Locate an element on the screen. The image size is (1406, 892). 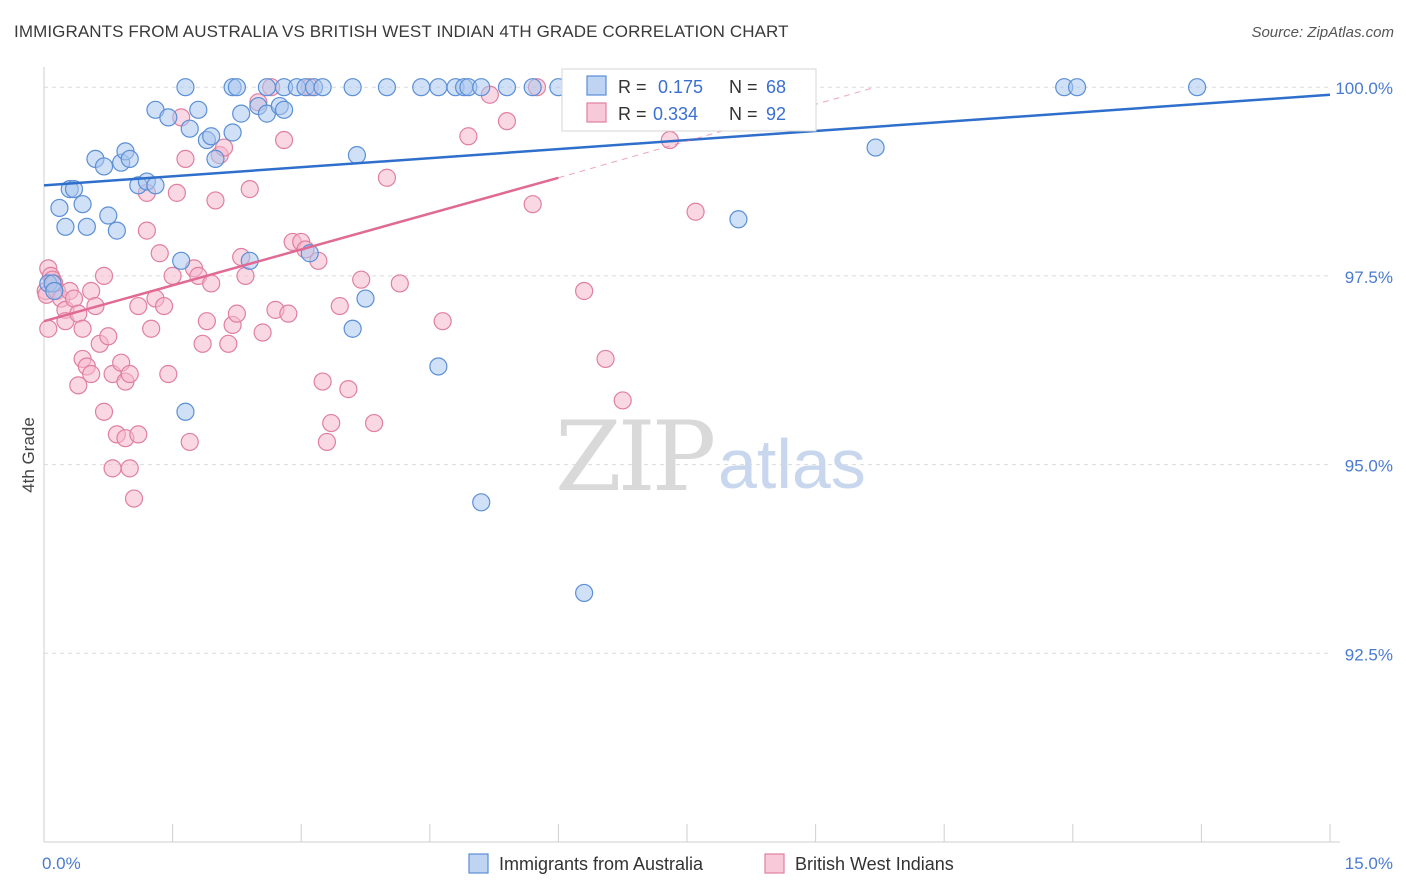
y-tick-label-1: 97.5% is located at coordinates (1369, 277).